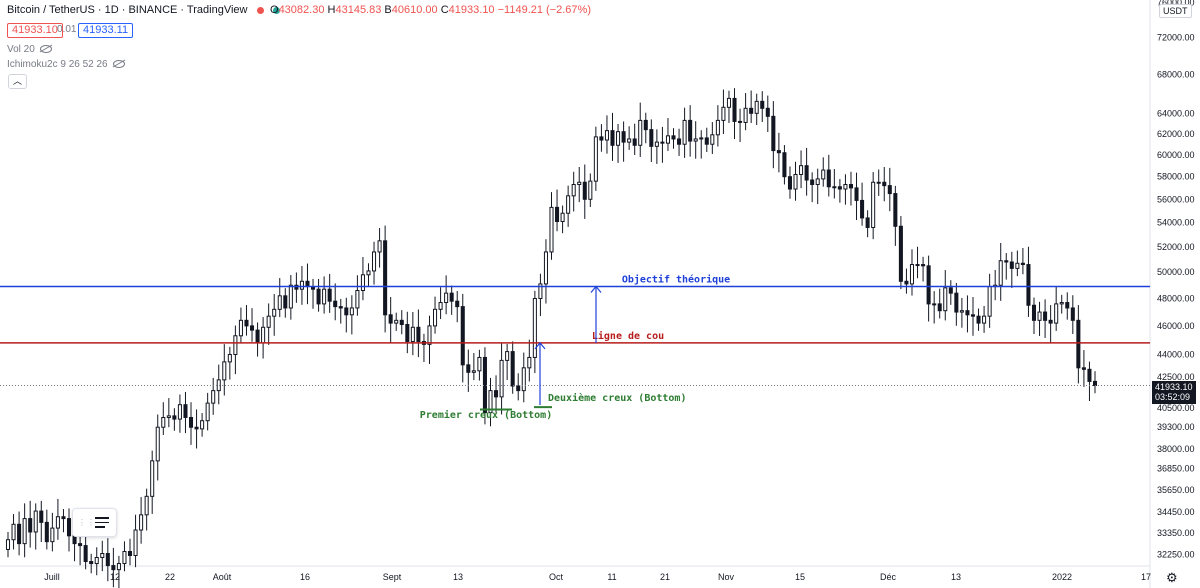  Describe the element at coordinates (486, 415) in the screenshot. I see `bottom1-label: Premier creux (Bottom)` at that location.